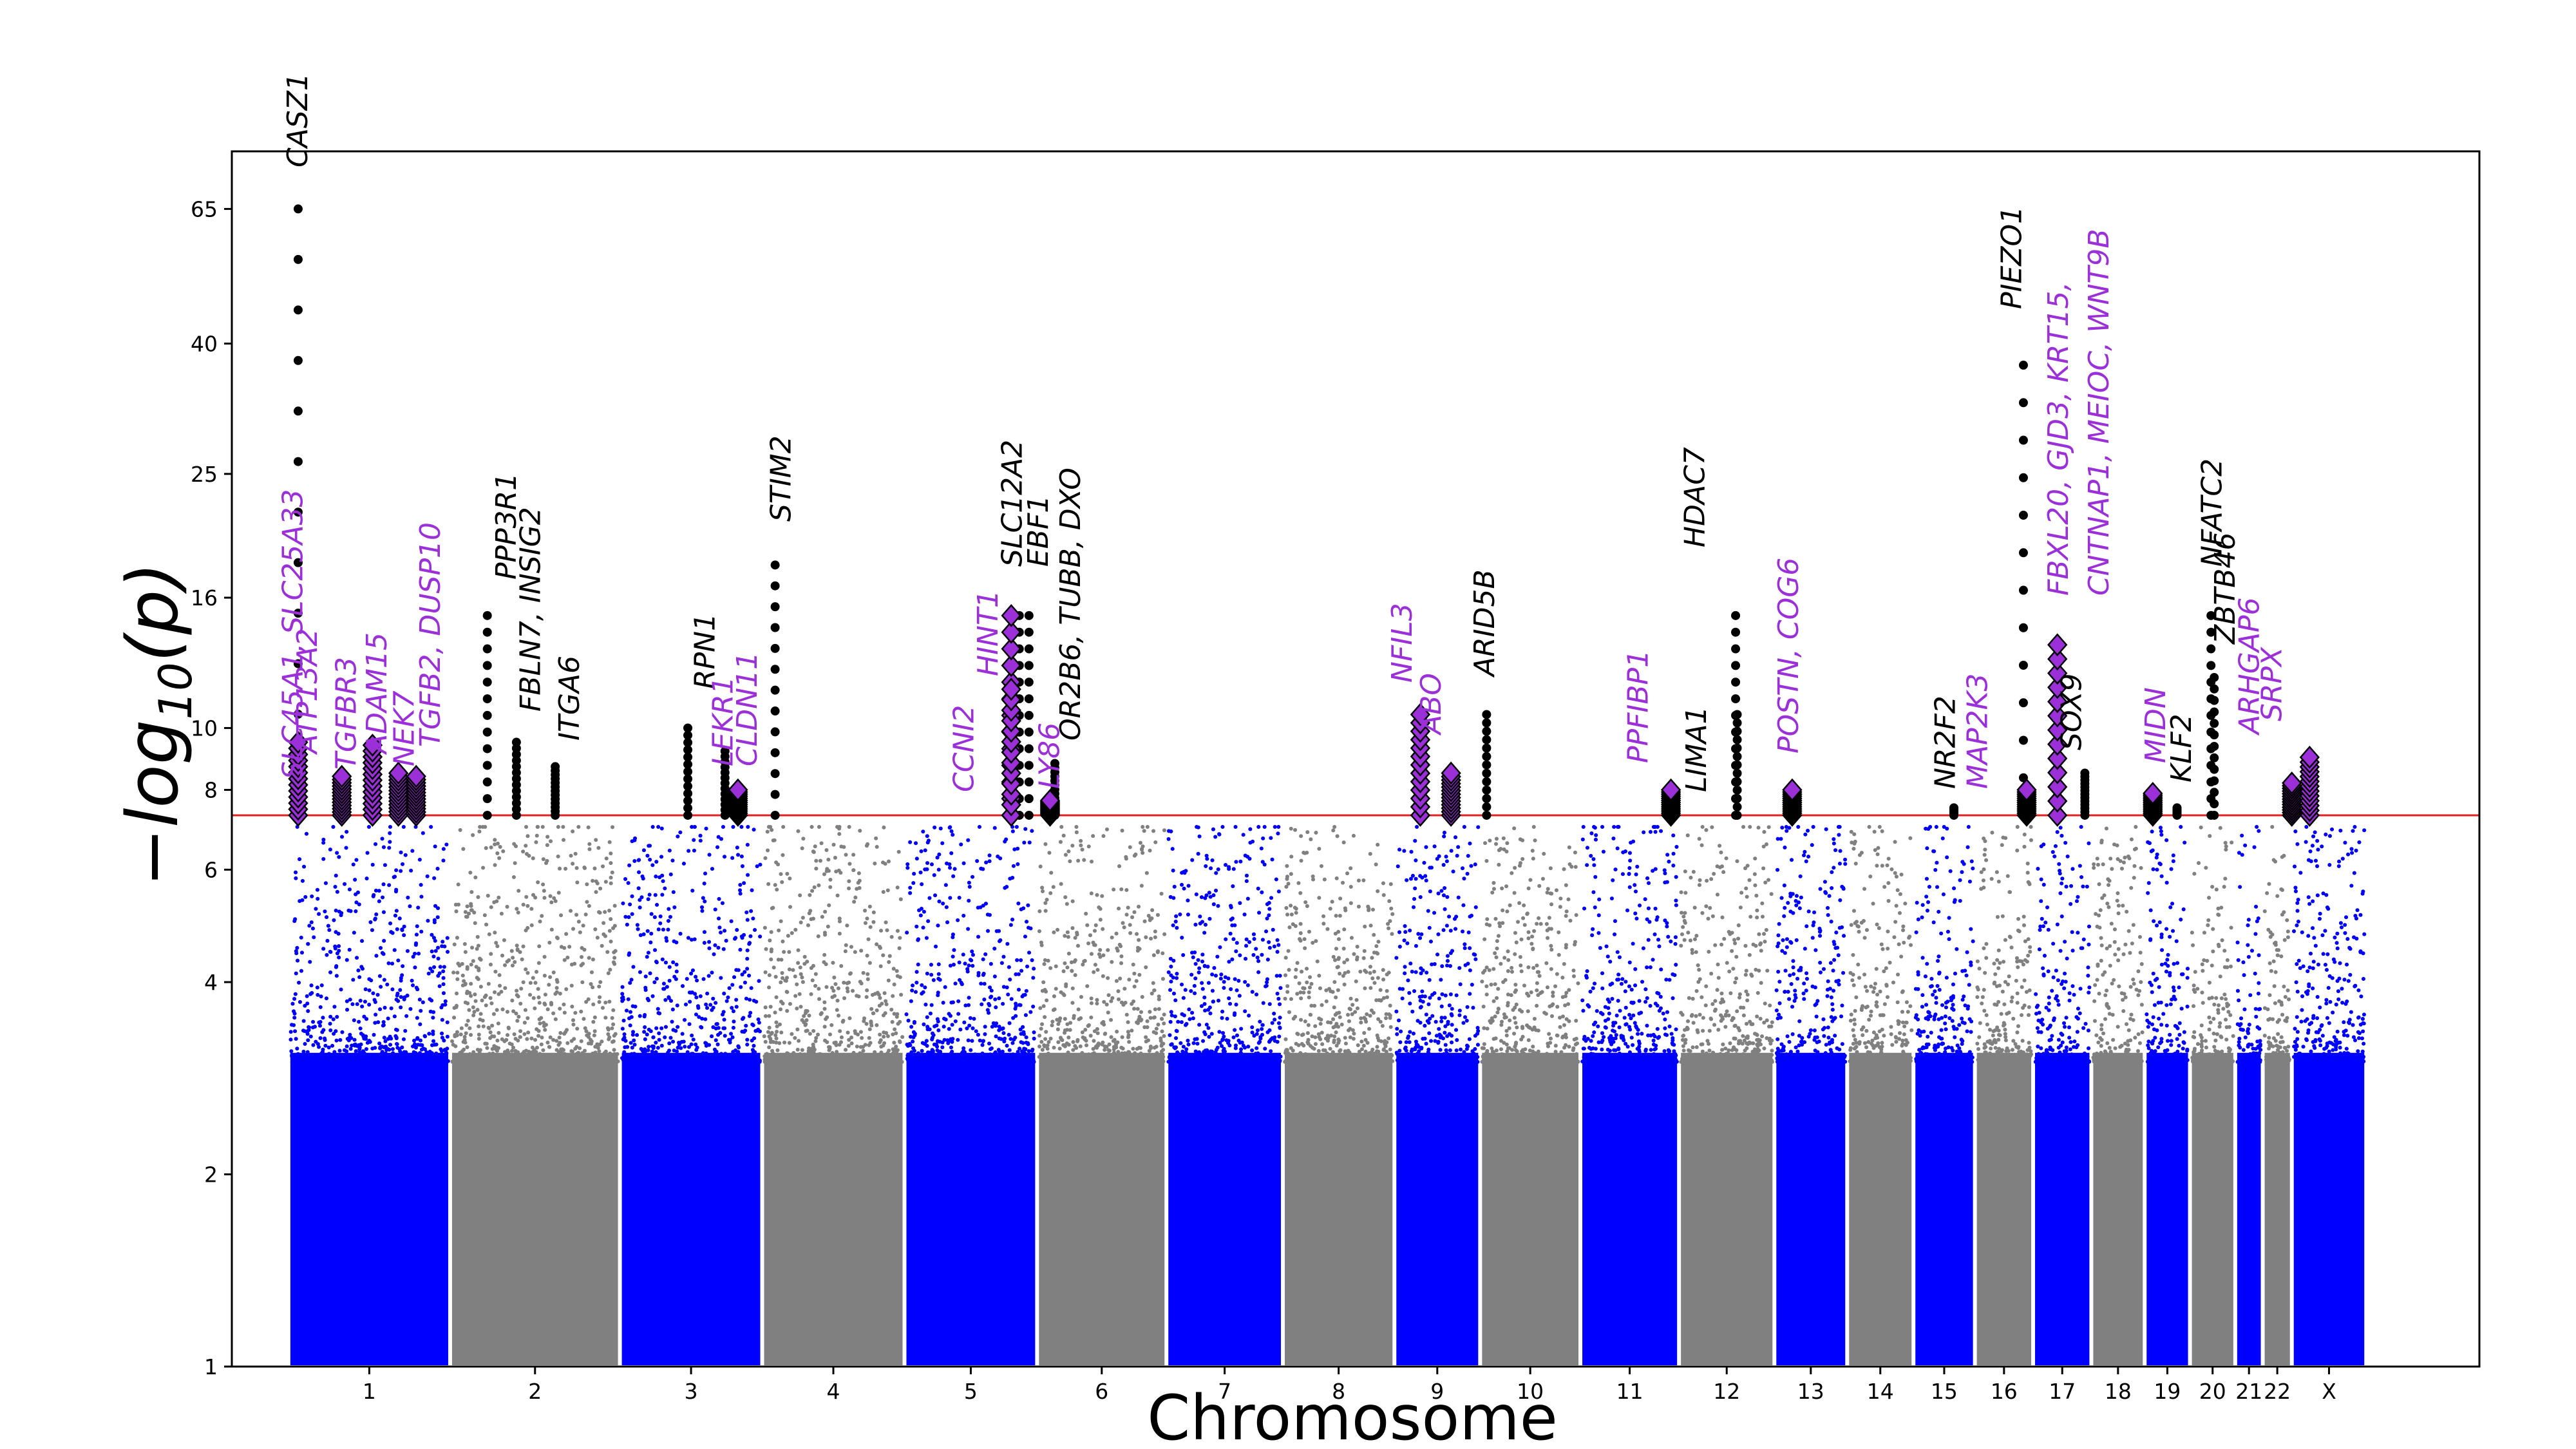  Describe the element at coordinates (2118, 1391) in the screenshot. I see `x-tick-label: 18` at that location.